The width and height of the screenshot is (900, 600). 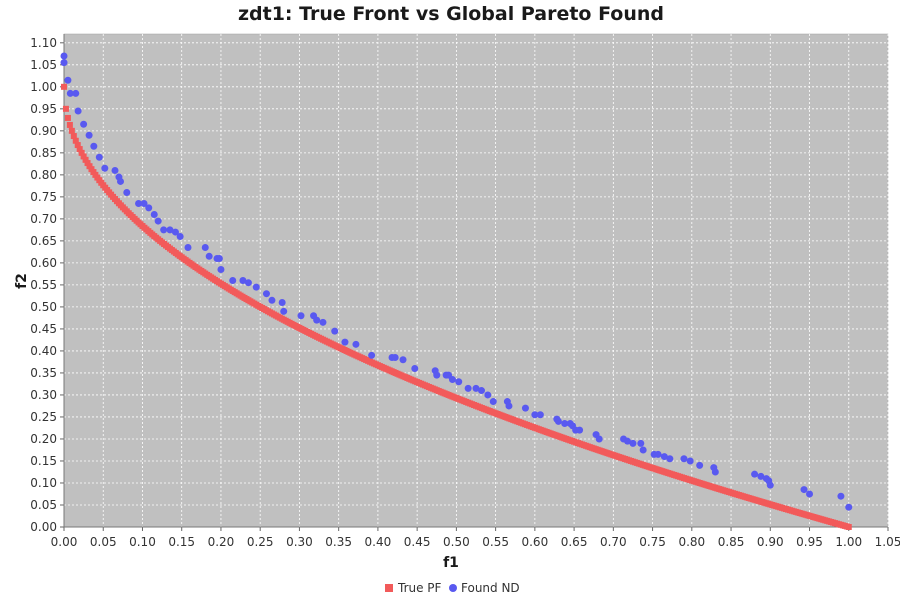 What do you see at coordinates (43, 65) in the screenshot?
I see `y-tick-label: 1.05` at bounding box center [43, 65].